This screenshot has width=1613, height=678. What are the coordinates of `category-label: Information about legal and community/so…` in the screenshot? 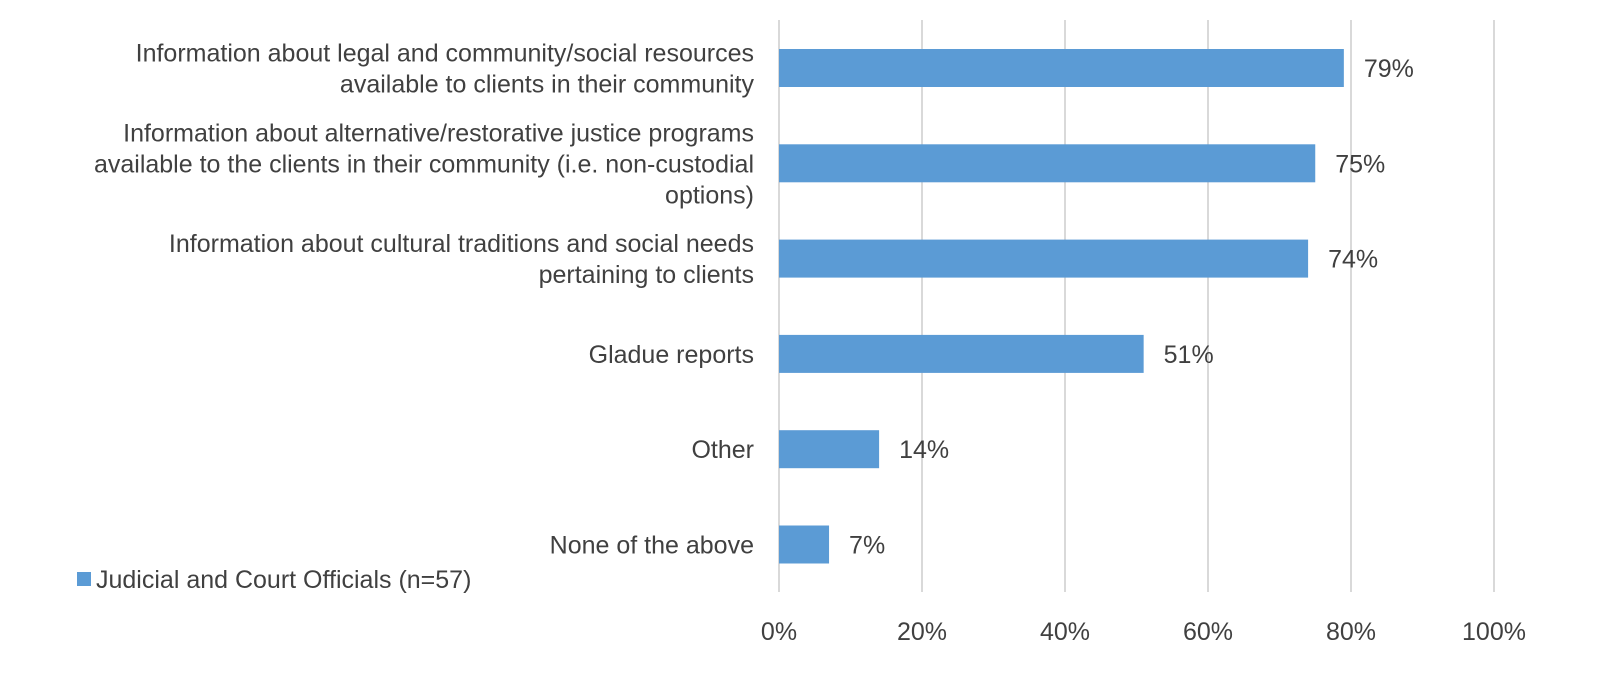 It's located at (445, 69).